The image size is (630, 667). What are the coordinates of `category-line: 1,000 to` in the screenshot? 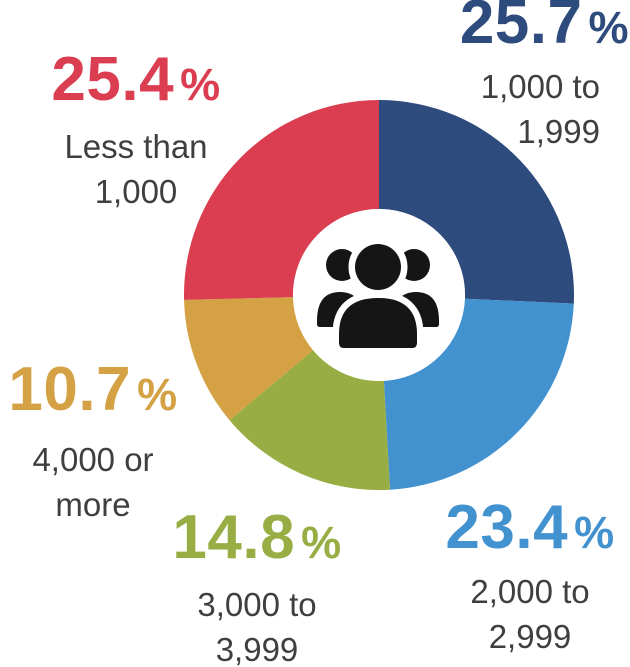 It's located at (540, 86).